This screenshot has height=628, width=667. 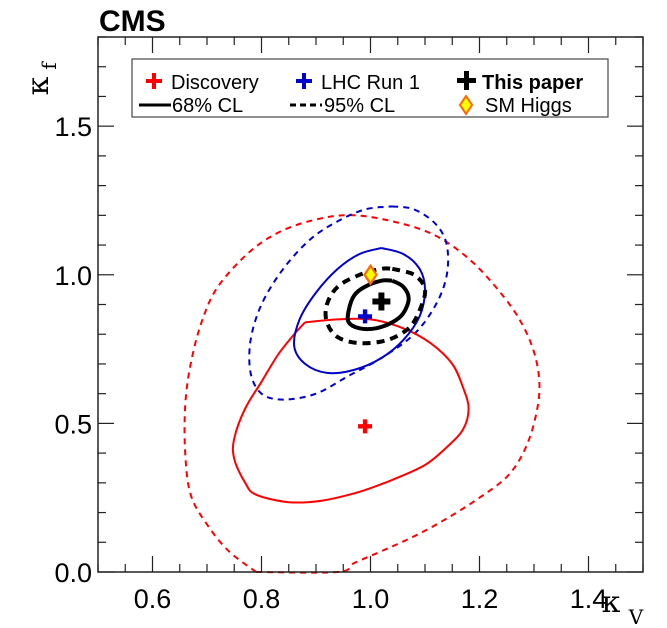 What do you see at coordinates (466, 105) in the screenshot?
I see `sm-higgs-diamond-icon` at bounding box center [466, 105].